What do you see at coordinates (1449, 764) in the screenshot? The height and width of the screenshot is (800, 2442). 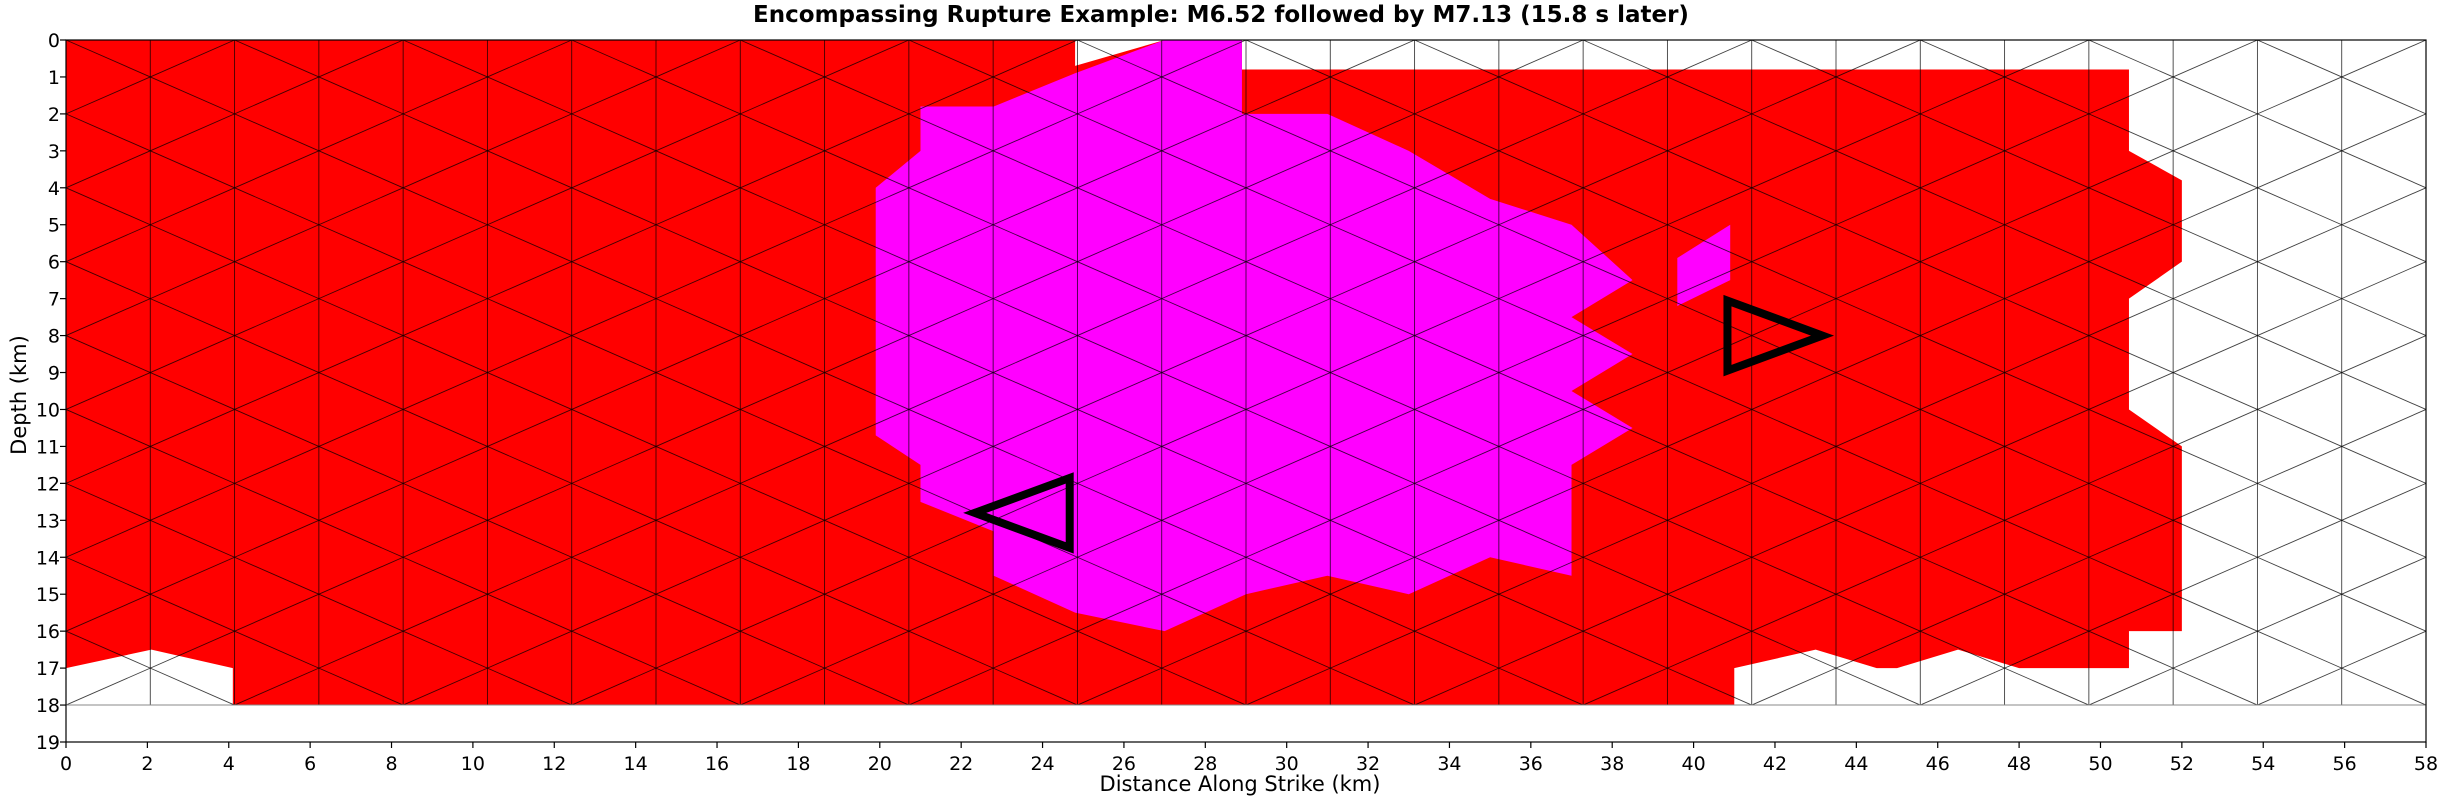 I see `x-tick-label: 34` at bounding box center [1449, 764].